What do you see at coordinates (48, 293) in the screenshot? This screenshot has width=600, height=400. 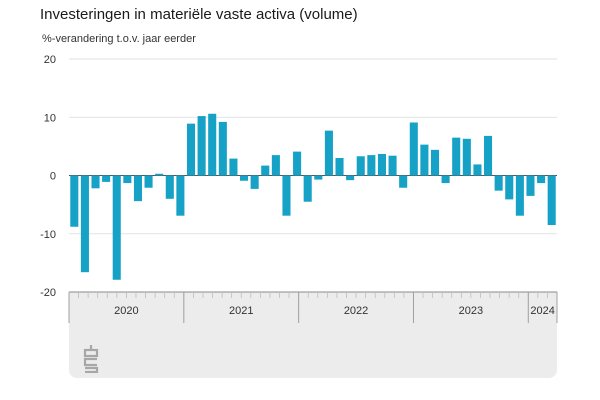 I see `y-tick-label: -20` at bounding box center [48, 293].